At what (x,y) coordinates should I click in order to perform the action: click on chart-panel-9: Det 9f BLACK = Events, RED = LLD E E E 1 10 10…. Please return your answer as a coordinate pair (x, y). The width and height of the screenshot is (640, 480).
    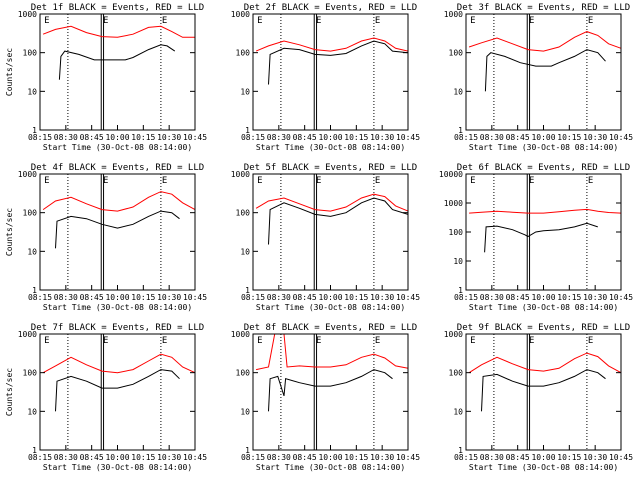
    Looking at the image, I should click on (538, 397).